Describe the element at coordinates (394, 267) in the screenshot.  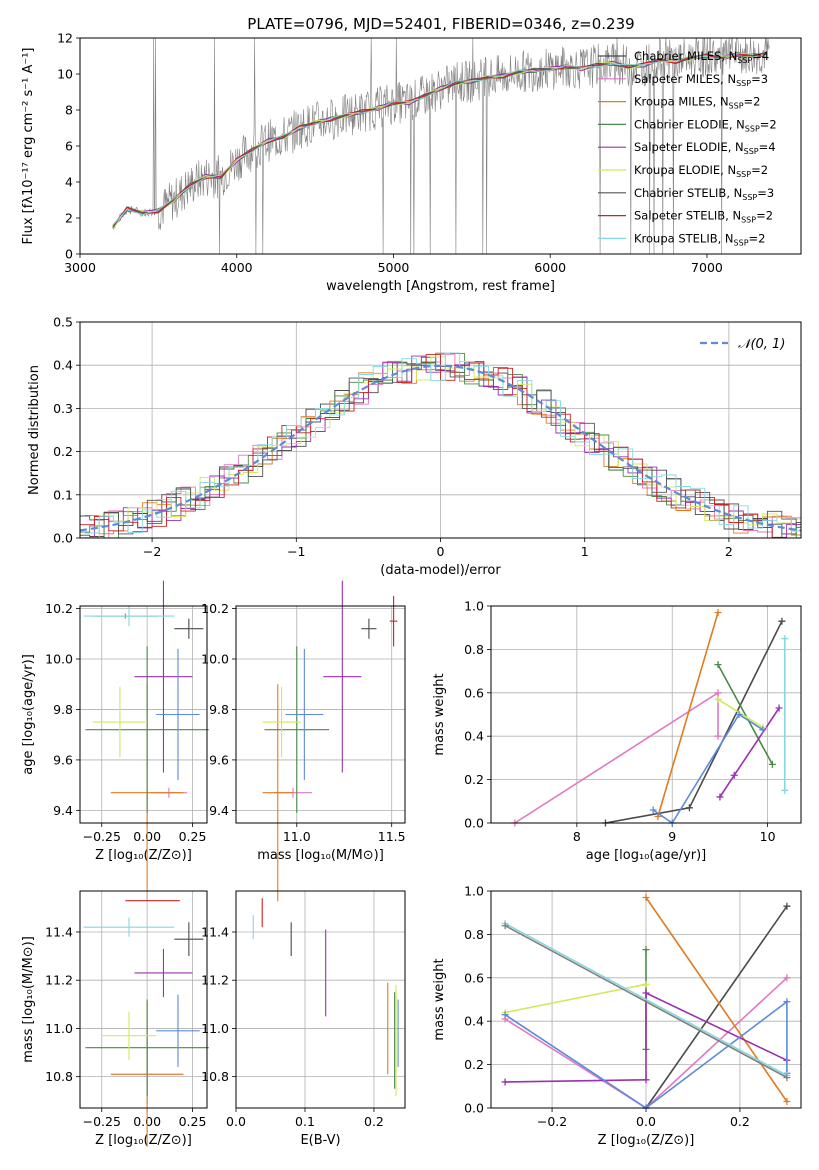
I see `x-tick-label: 5000` at that location.